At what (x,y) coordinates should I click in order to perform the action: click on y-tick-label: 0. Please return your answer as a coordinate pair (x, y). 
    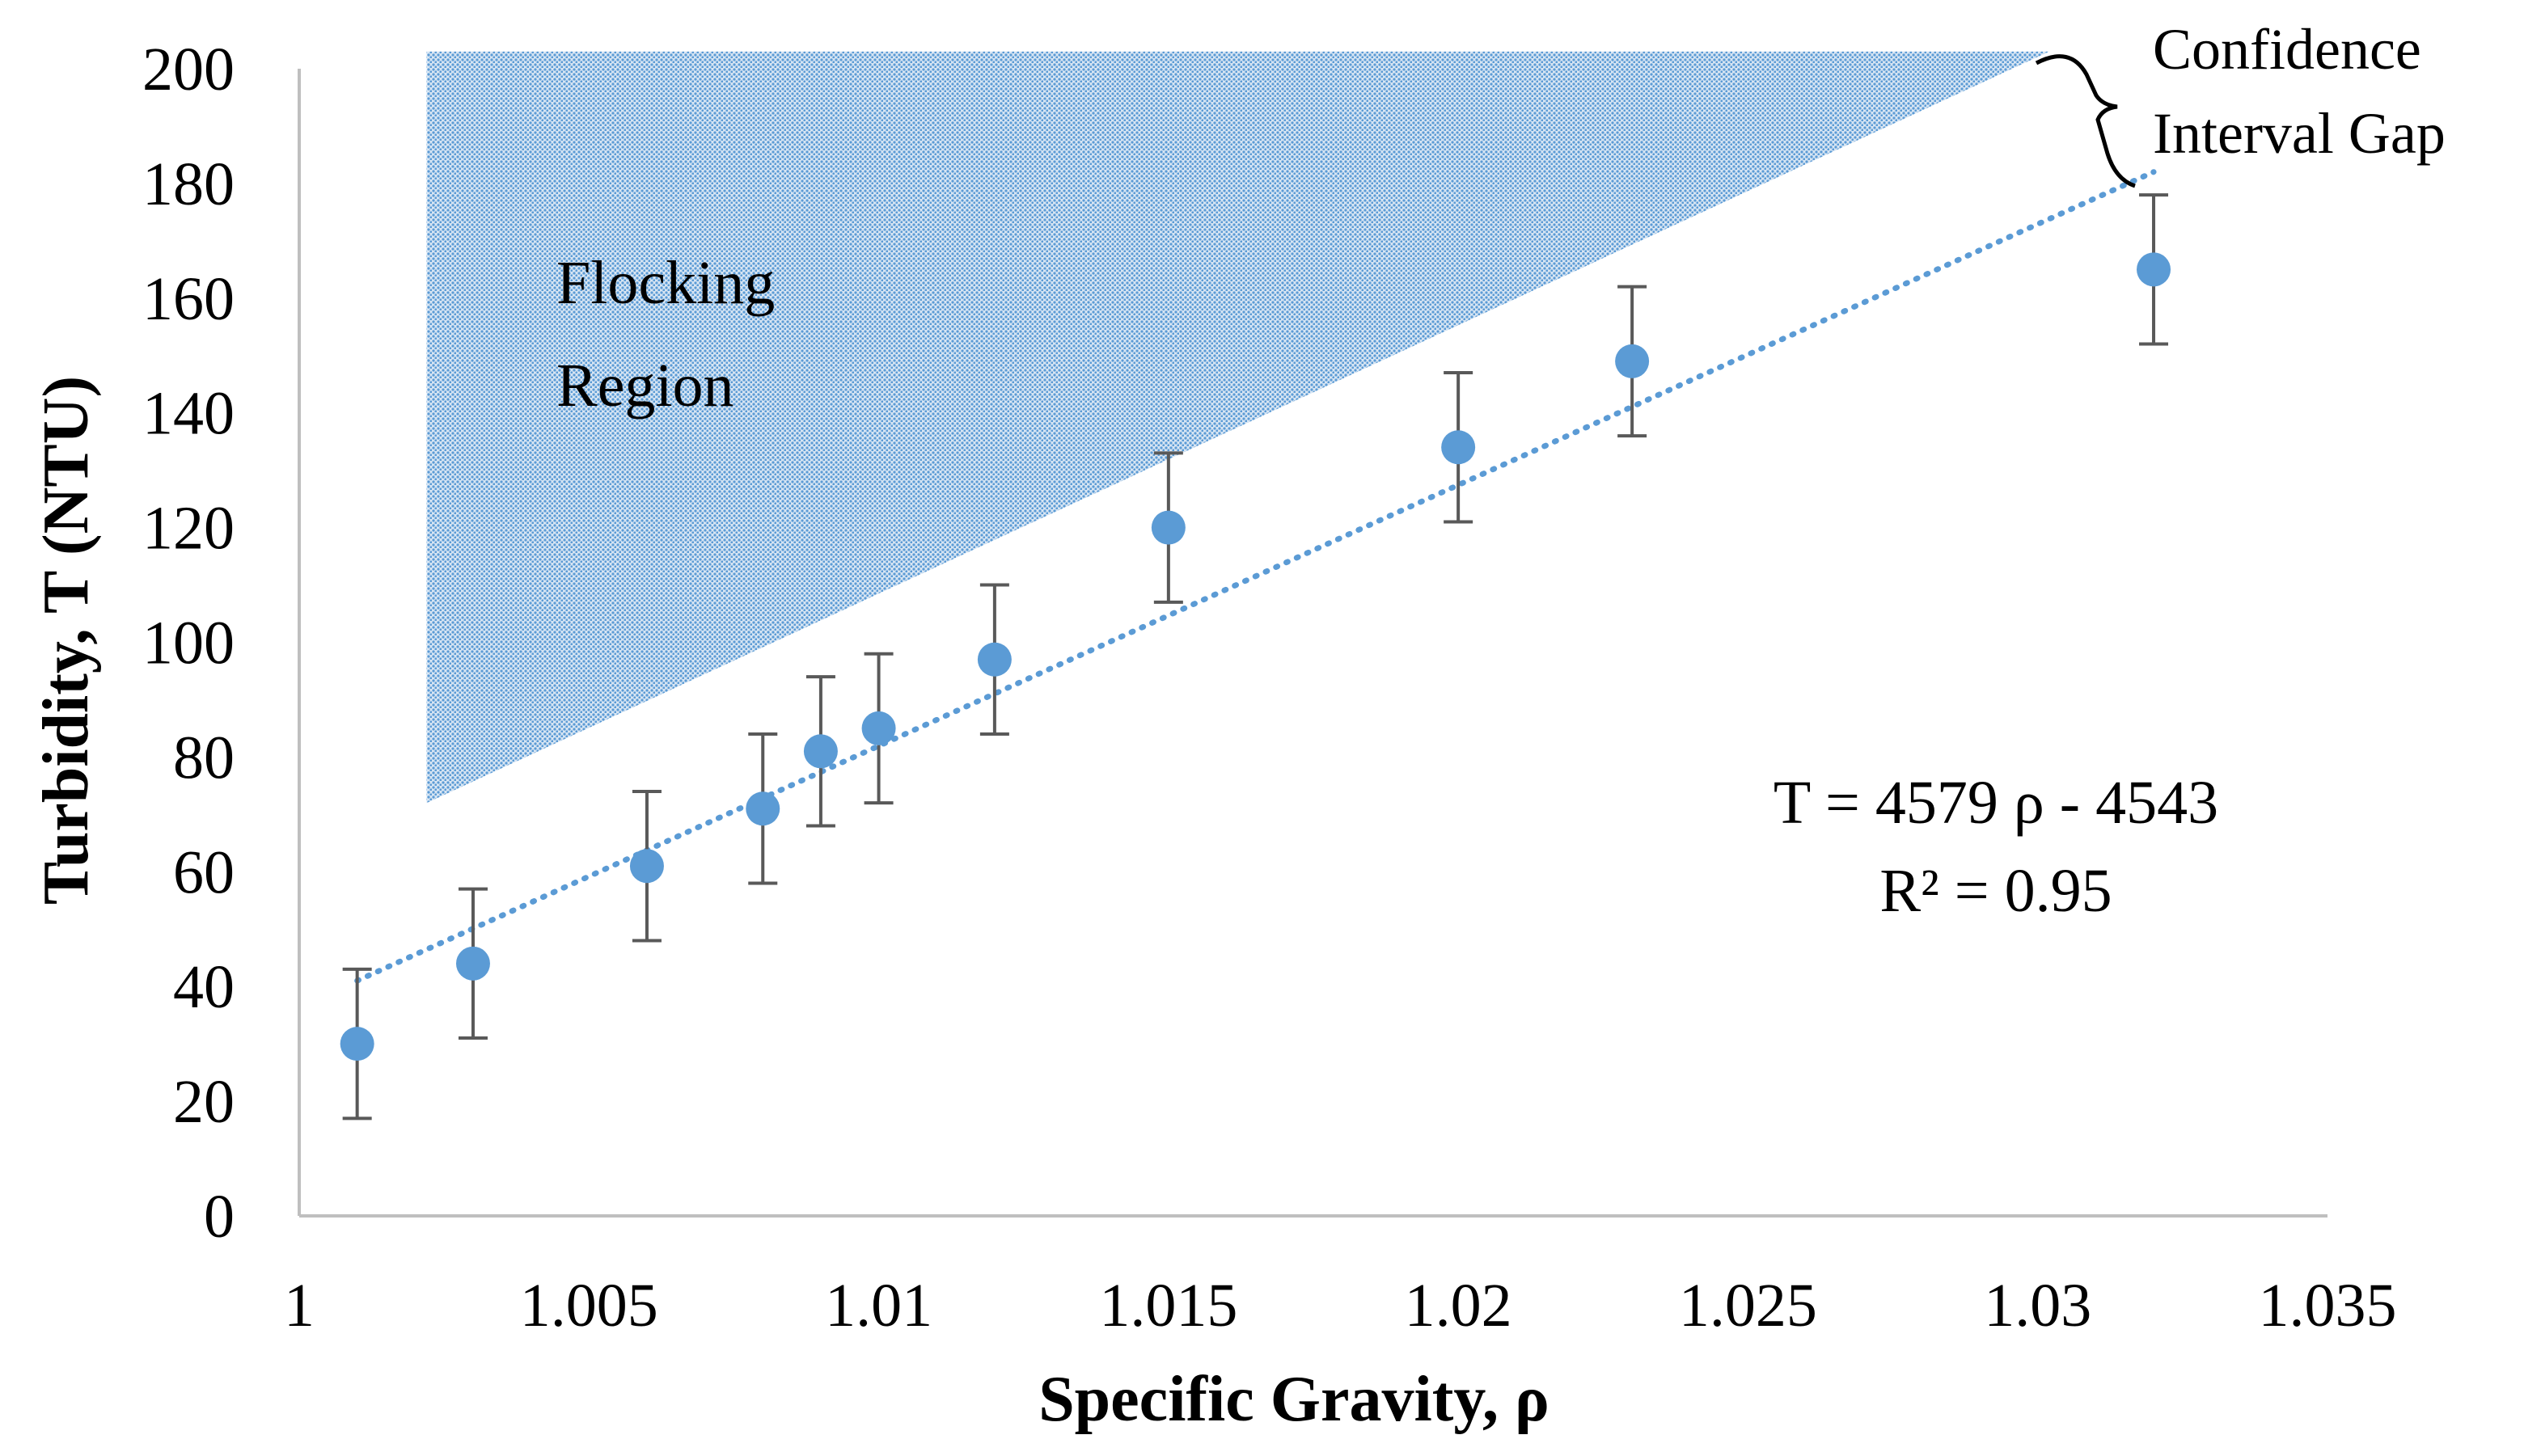
    Looking at the image, I should click on (219, 1217).